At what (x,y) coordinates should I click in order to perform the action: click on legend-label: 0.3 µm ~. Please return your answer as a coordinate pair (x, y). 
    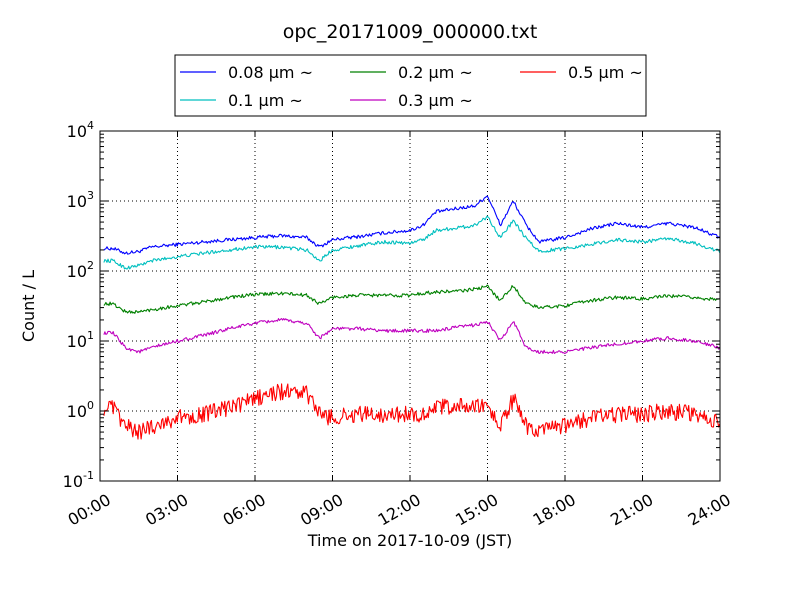
    Looking at the image, I should click on (435, 100).